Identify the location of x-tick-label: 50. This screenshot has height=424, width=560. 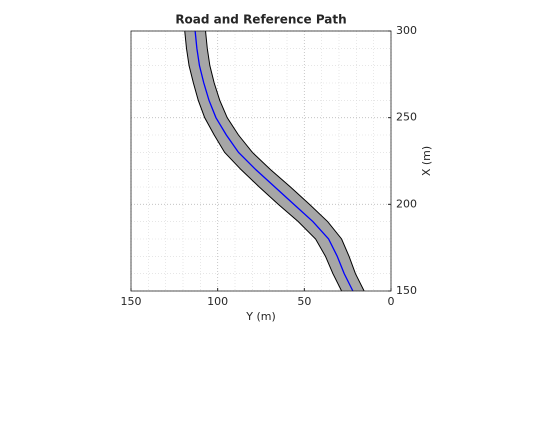
(304, 301).